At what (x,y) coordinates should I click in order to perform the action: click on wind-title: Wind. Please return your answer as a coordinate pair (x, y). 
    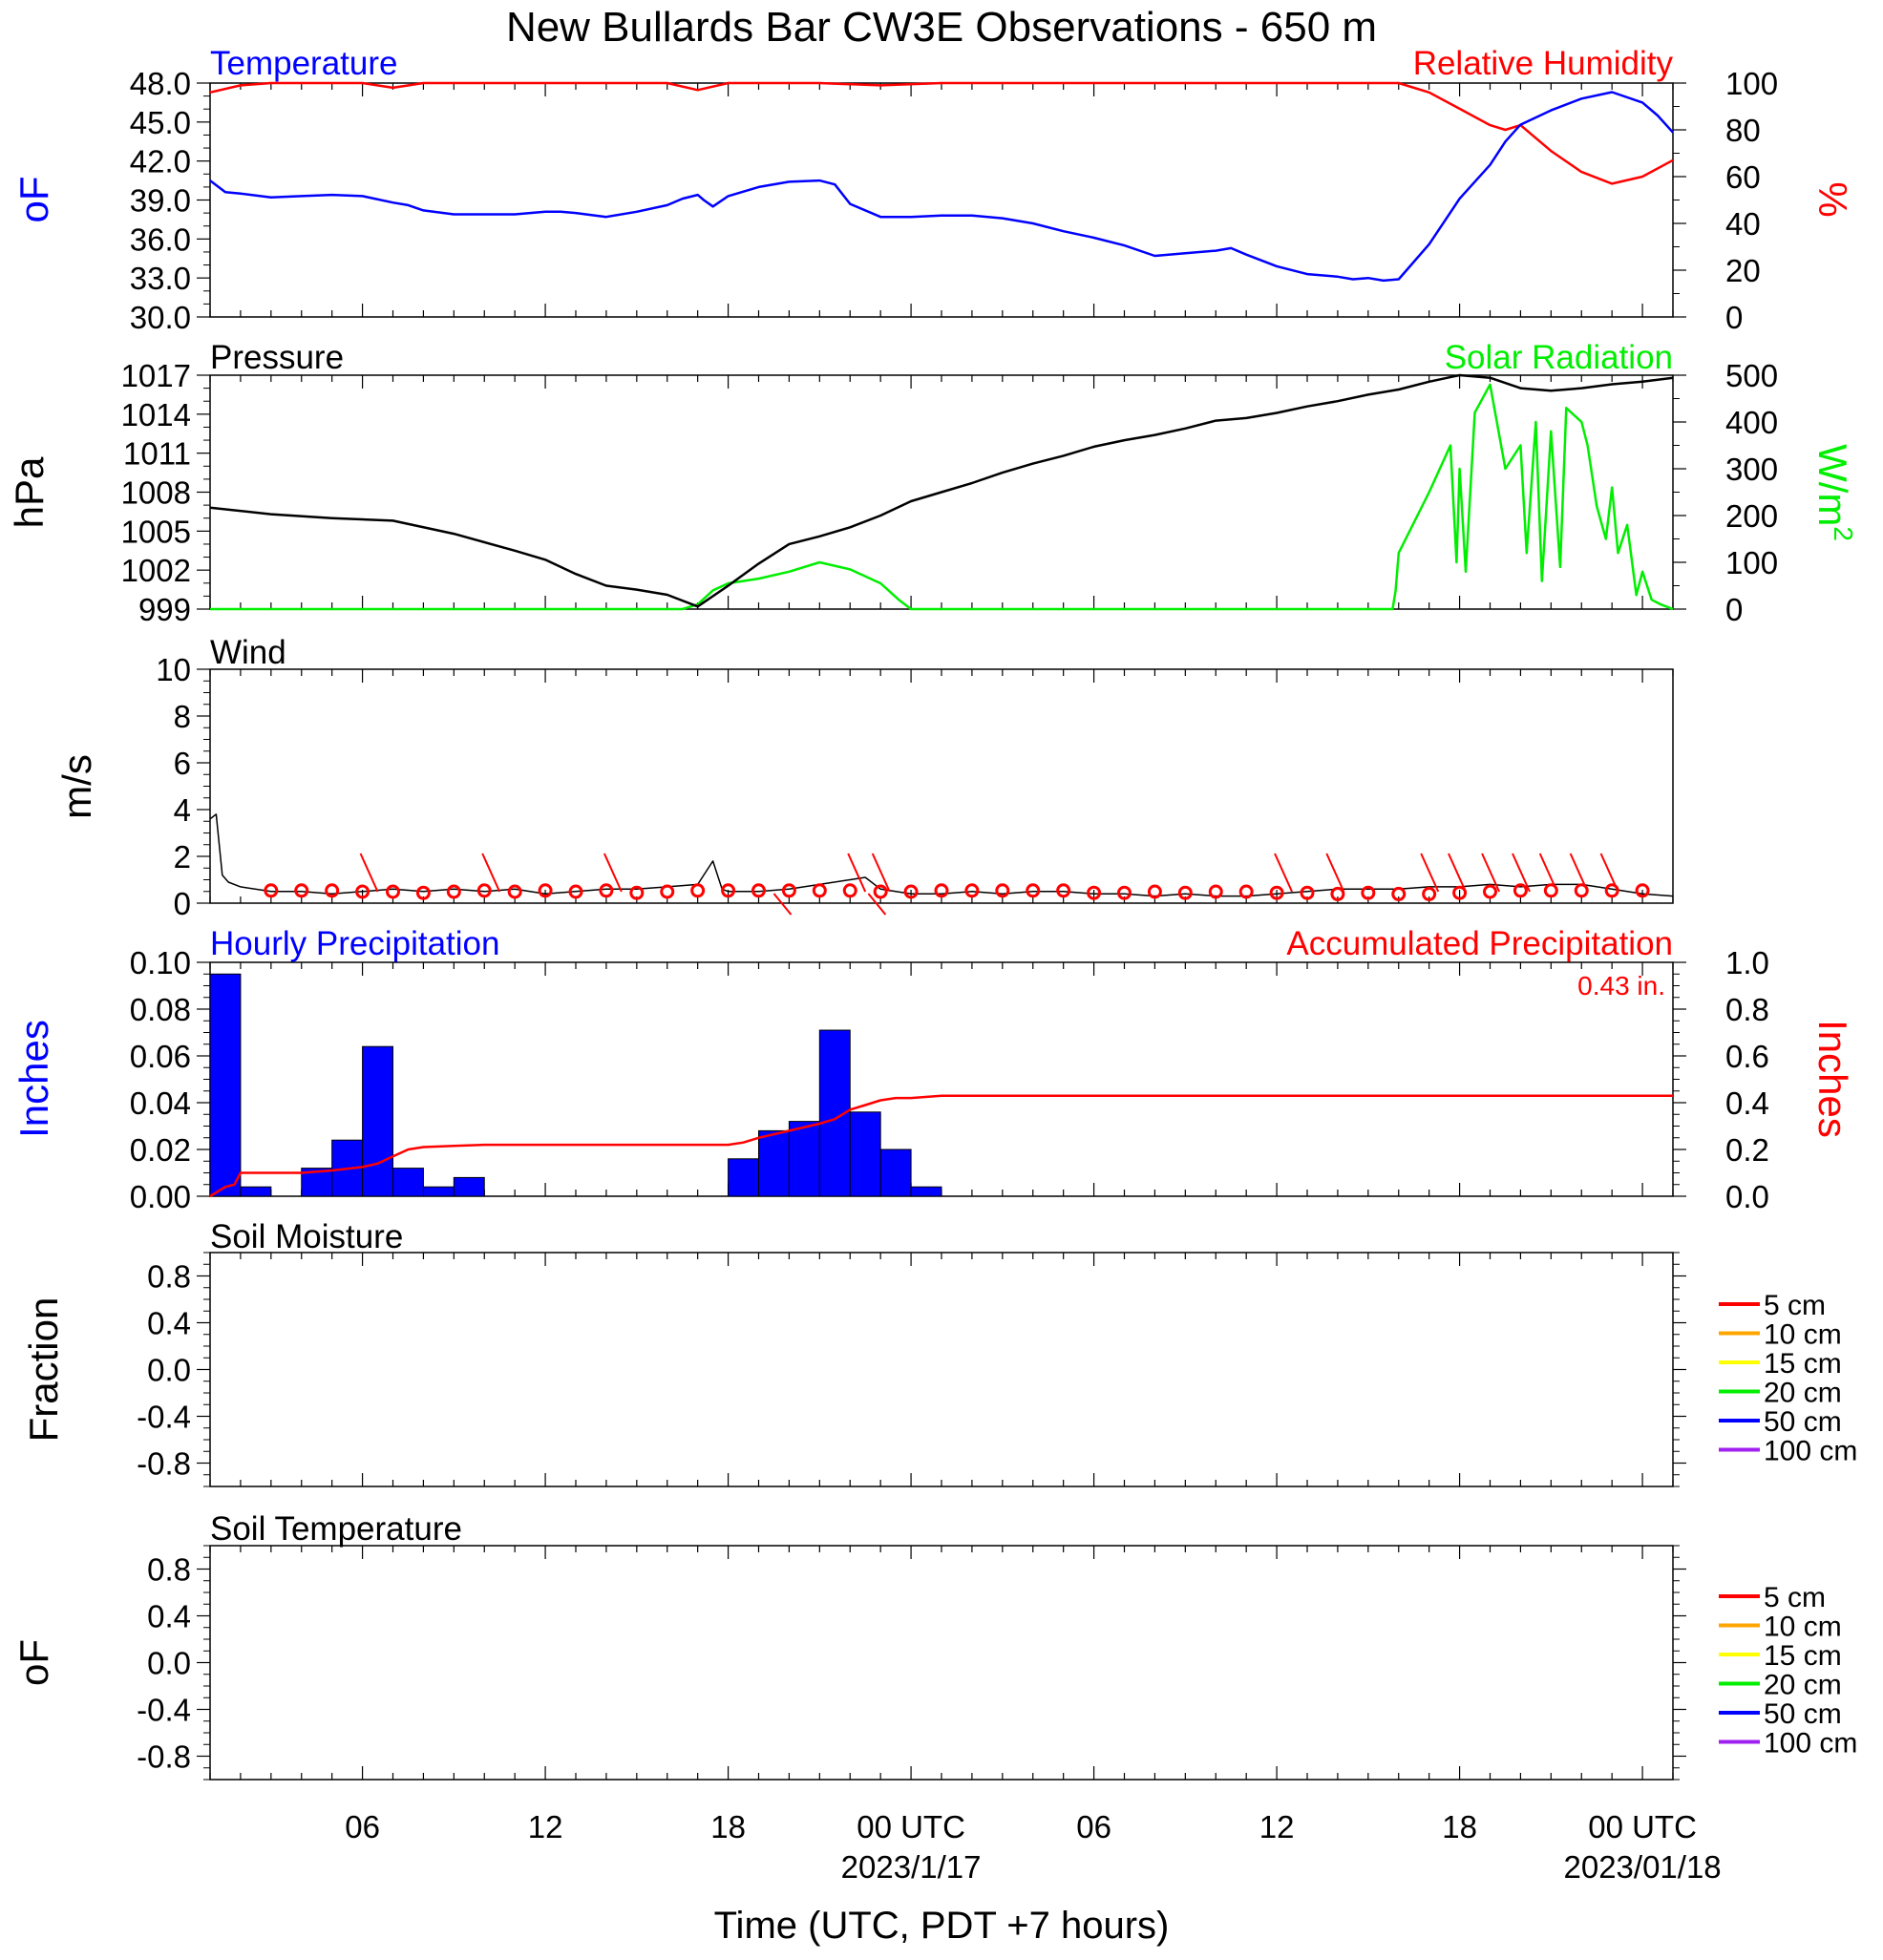
    Looking at the image, I should click on (248, 652).